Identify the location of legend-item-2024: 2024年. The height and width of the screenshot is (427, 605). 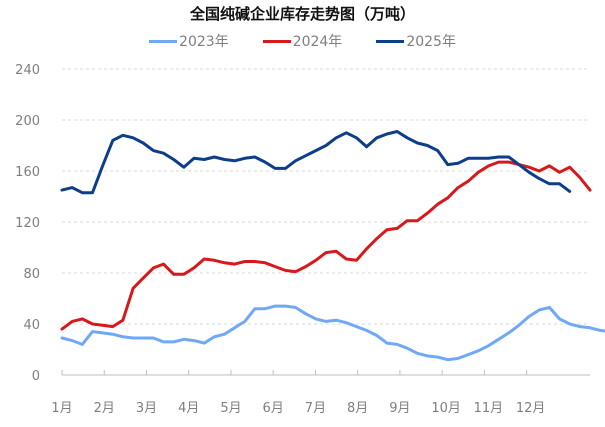
(302, 41).